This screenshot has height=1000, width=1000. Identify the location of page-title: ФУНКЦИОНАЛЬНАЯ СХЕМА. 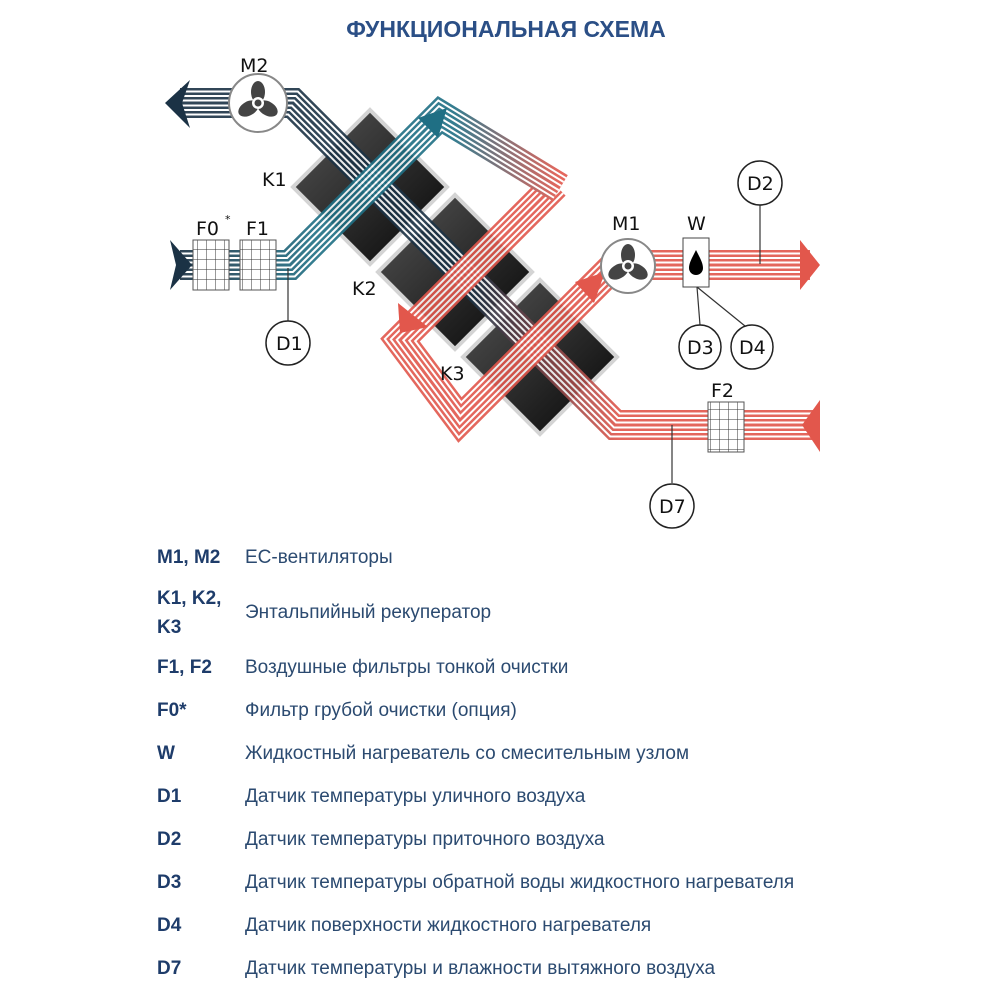
(506, 29).